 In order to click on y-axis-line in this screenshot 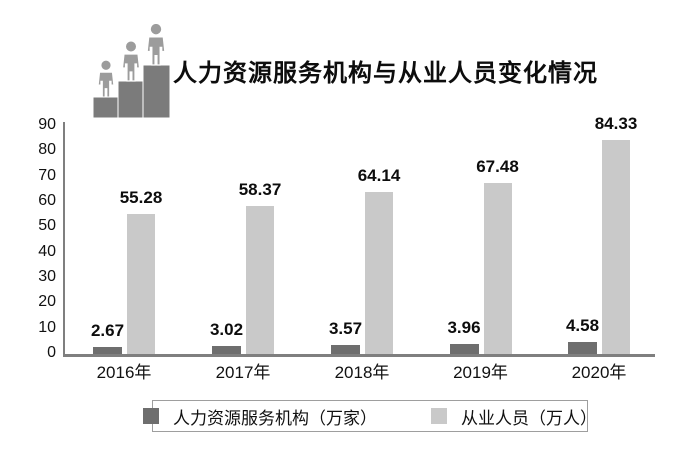, I will do `click(64, 238)`.